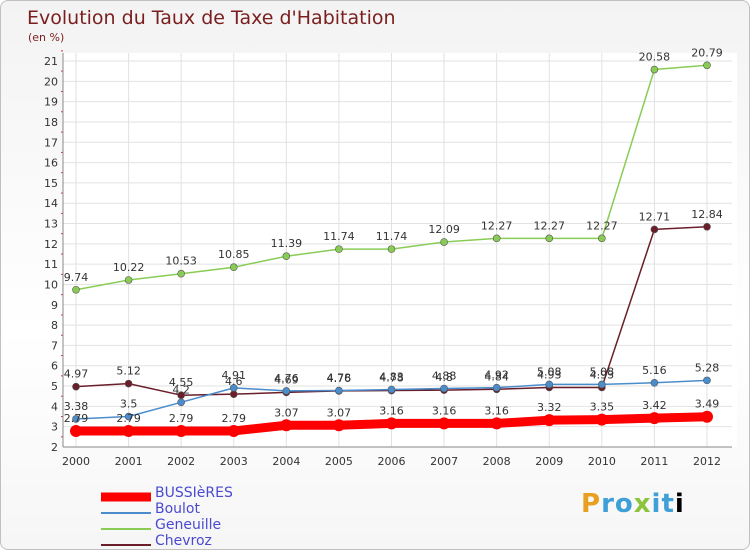 The width and height of the screenshot is (750, 550). What do you see at coordinates (188, 525) in the screenshot?
I see `legend-label-geneuille: Geneuille` at bounding box center [188, 525].